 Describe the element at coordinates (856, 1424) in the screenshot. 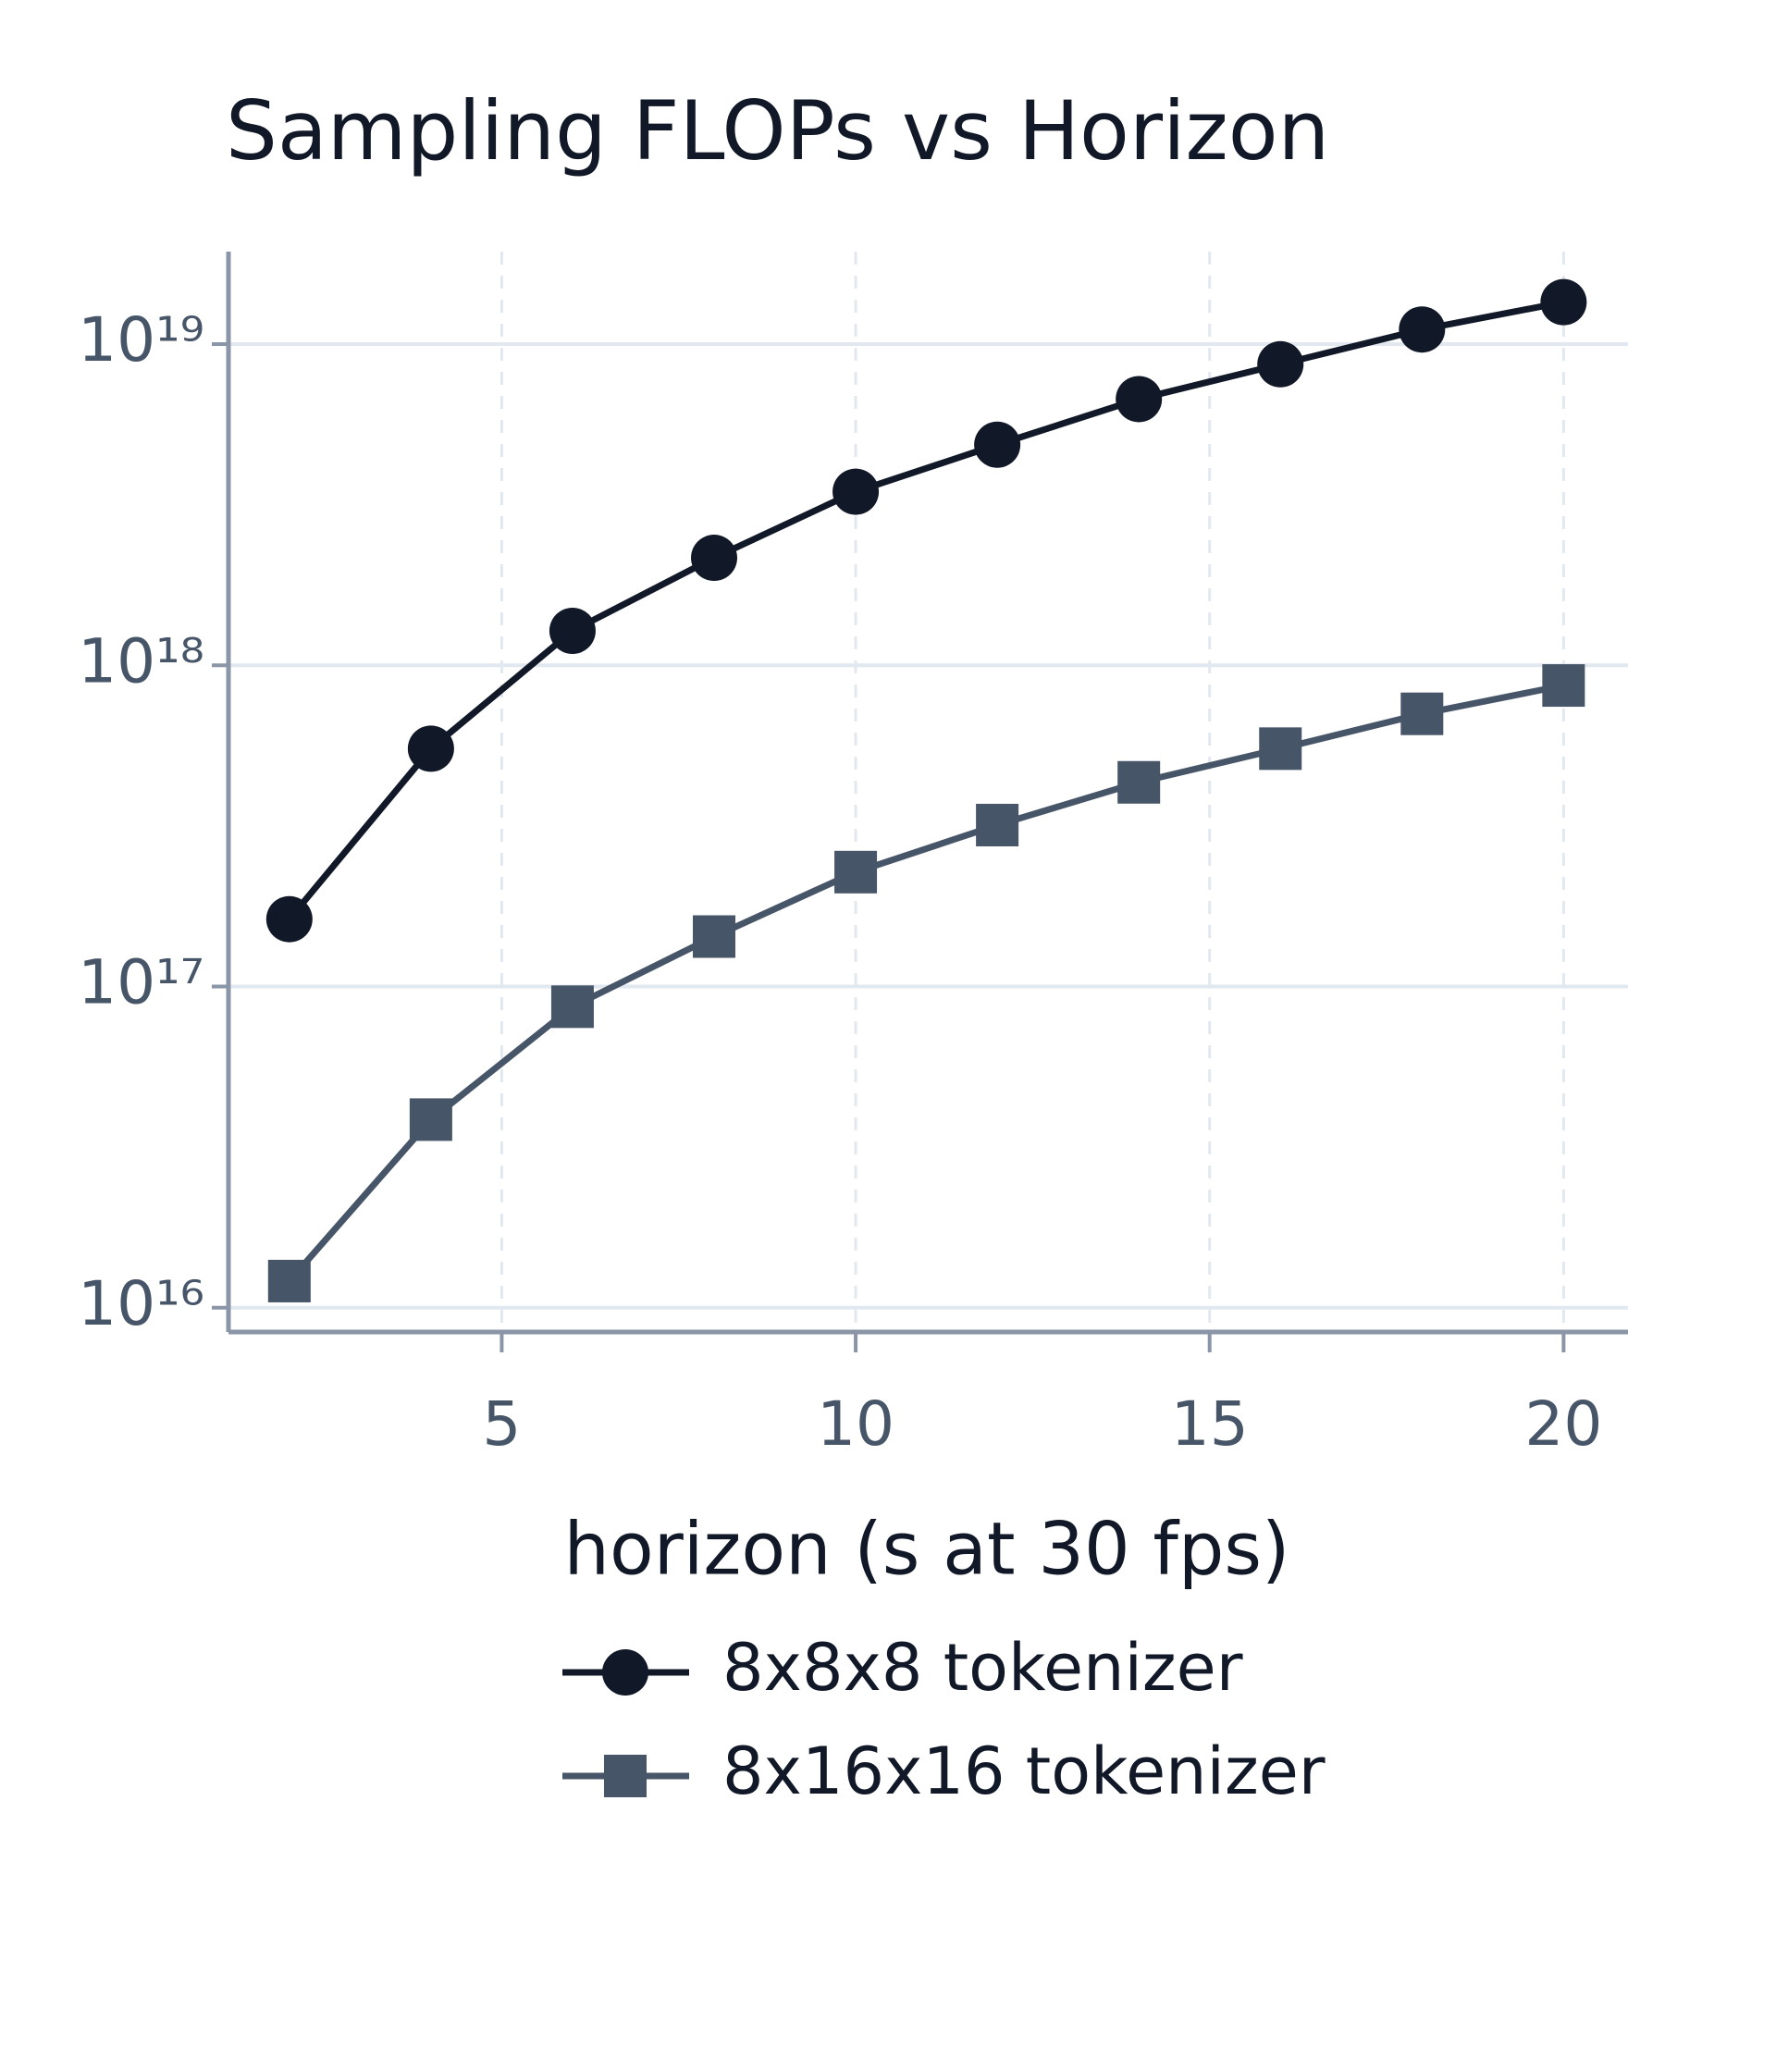

I see `x-tick-label: 10` at that location.